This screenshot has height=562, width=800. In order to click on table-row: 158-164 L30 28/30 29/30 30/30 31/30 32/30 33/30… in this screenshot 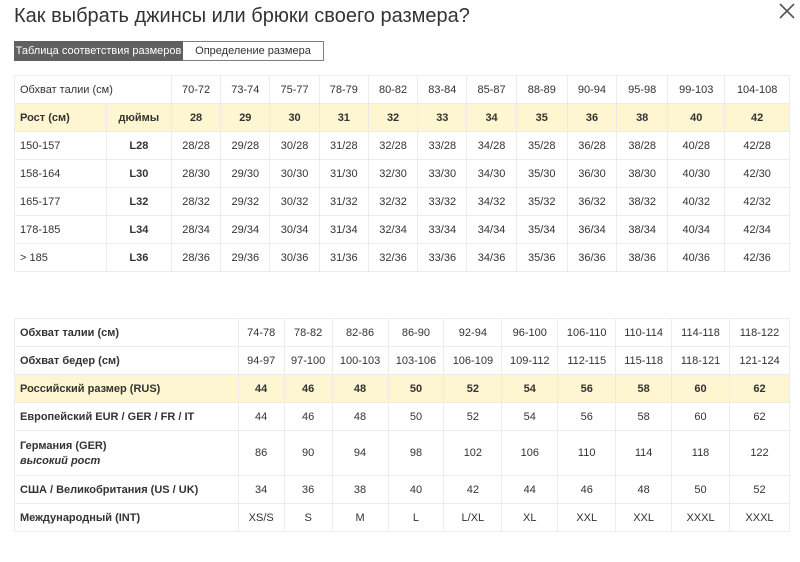, I will do `click(402, 173)`.